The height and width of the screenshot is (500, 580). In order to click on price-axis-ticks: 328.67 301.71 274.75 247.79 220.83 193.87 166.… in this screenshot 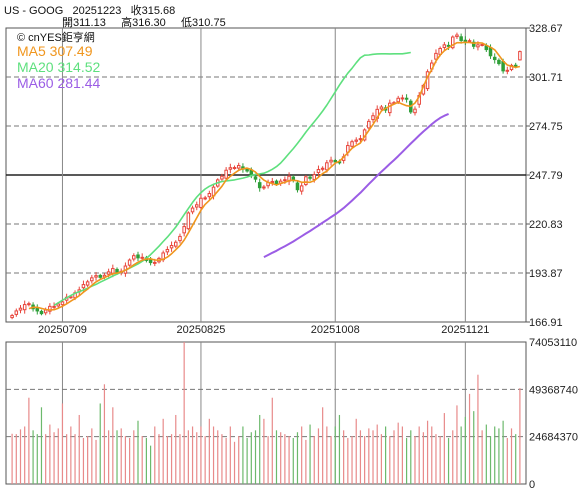, I will do `click(544, 176)`.